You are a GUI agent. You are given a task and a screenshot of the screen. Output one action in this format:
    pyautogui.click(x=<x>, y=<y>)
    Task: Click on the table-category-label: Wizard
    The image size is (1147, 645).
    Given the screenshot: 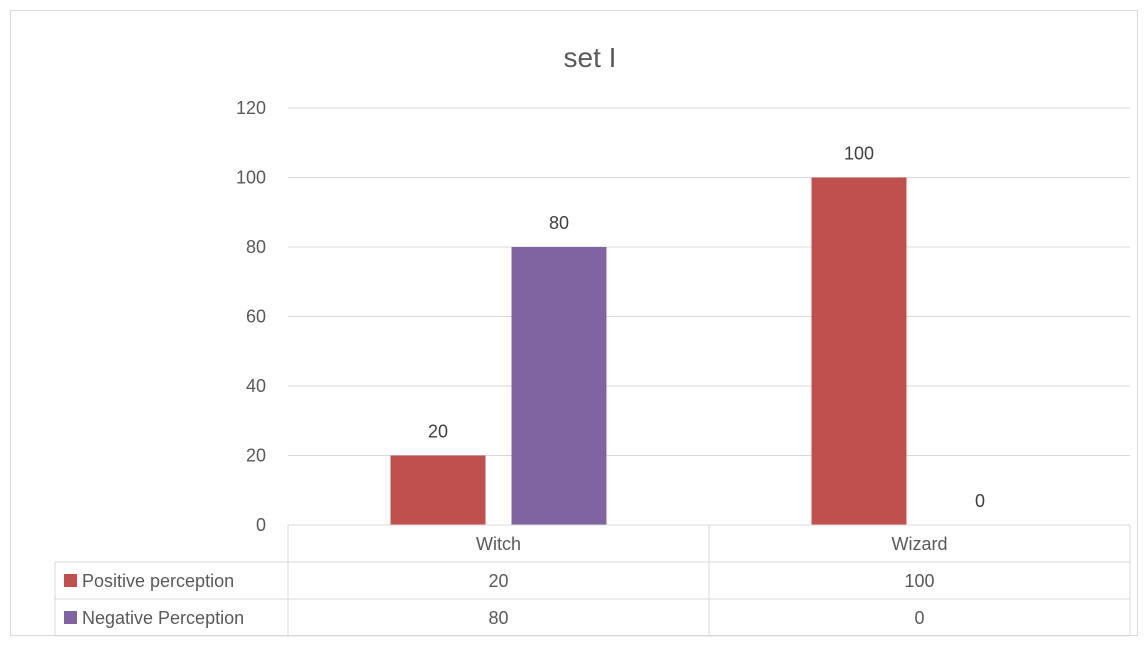 What is the action you would take?
    pyautogui.click(x=919, y=544)
    